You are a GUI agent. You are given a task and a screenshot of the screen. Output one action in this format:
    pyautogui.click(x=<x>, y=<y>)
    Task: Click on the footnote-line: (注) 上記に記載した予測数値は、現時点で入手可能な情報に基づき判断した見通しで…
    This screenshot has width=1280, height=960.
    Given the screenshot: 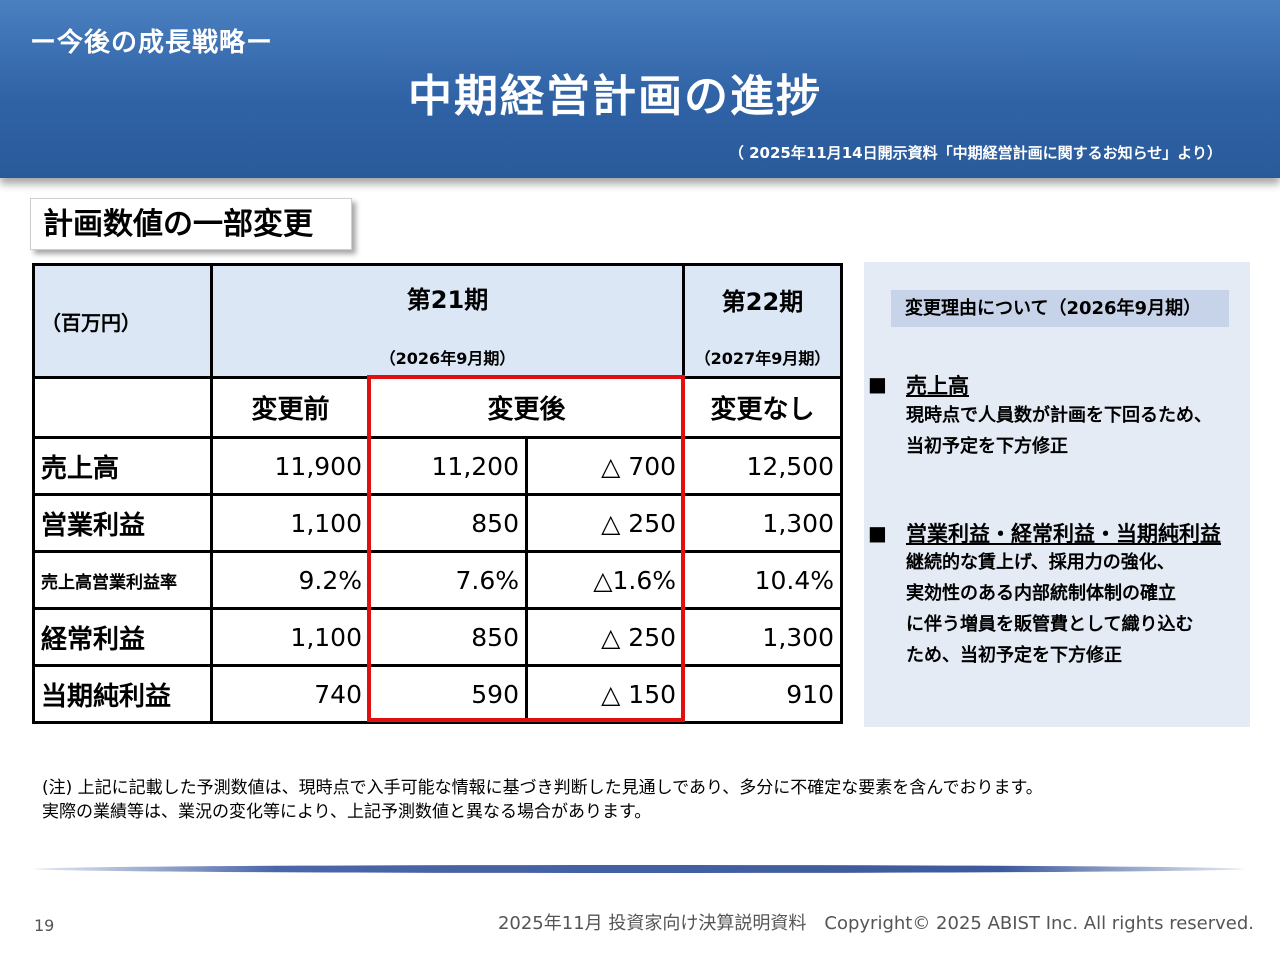 What is the action you would take?
    pyautogui.click(x=542, y=788)
    